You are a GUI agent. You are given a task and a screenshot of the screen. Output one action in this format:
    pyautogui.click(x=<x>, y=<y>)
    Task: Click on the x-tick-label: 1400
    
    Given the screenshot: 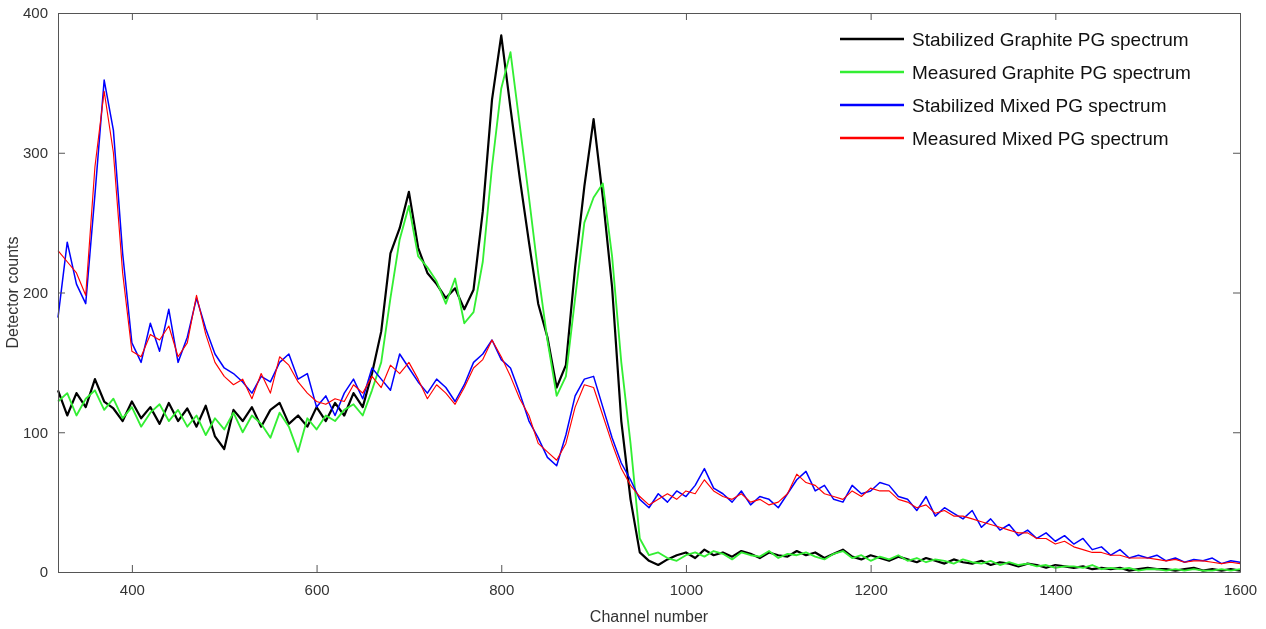 What is the action you would take?
    pyautogui.click(x=1056, y=589)
    